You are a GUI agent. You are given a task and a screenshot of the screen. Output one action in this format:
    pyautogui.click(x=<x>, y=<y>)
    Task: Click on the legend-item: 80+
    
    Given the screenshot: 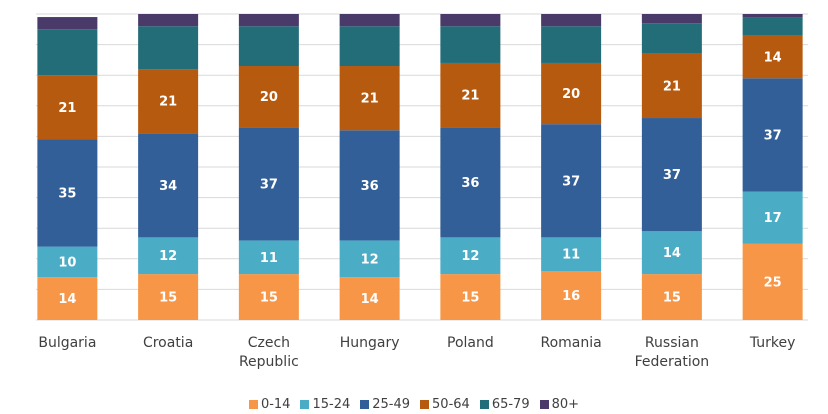 What is the action you would take?
    pyautogui.click(x=559, y=404)
    